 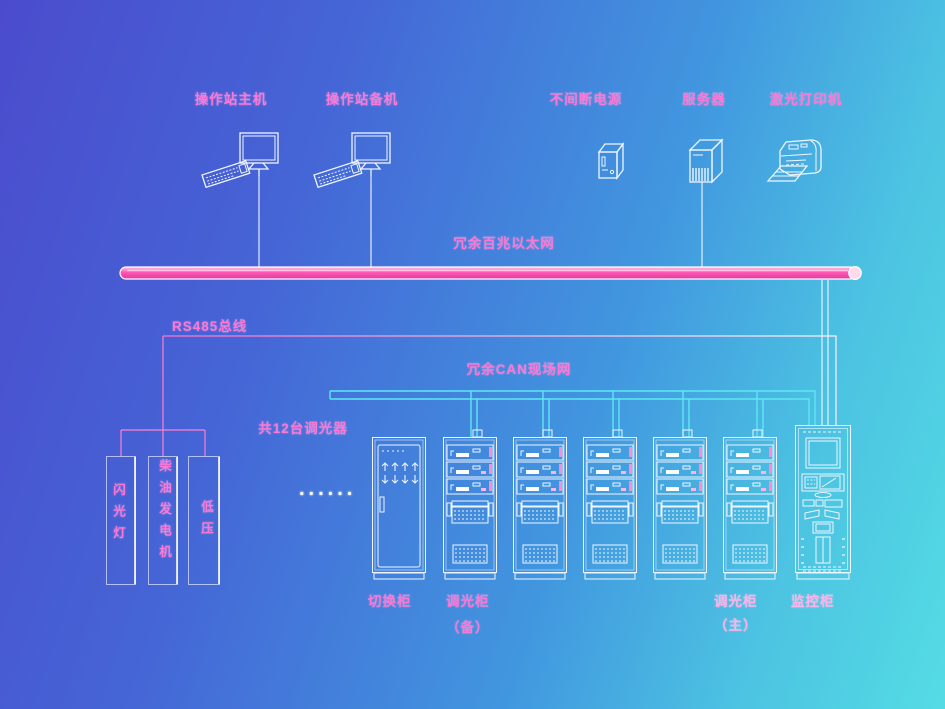 What do you see at coordinates (118, 515) in the screenshot?
I see `label-flash-light: 闪光灯` at bounding box center [118, 515].